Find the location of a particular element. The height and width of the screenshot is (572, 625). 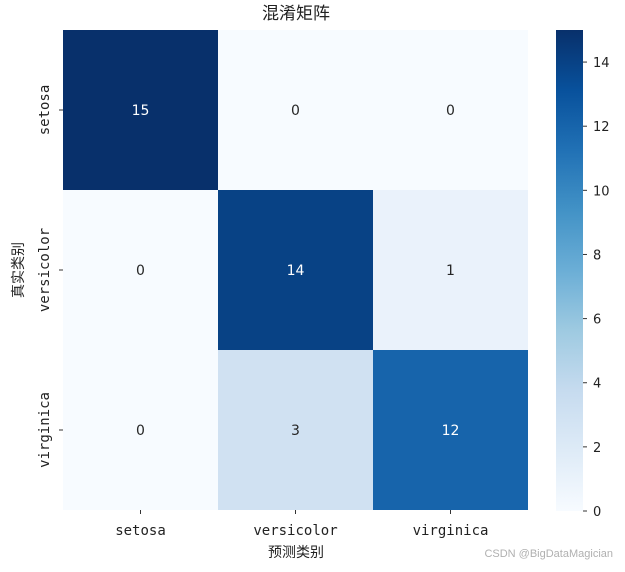

cell-value-label: 14 is located at coordinates (296, 271).